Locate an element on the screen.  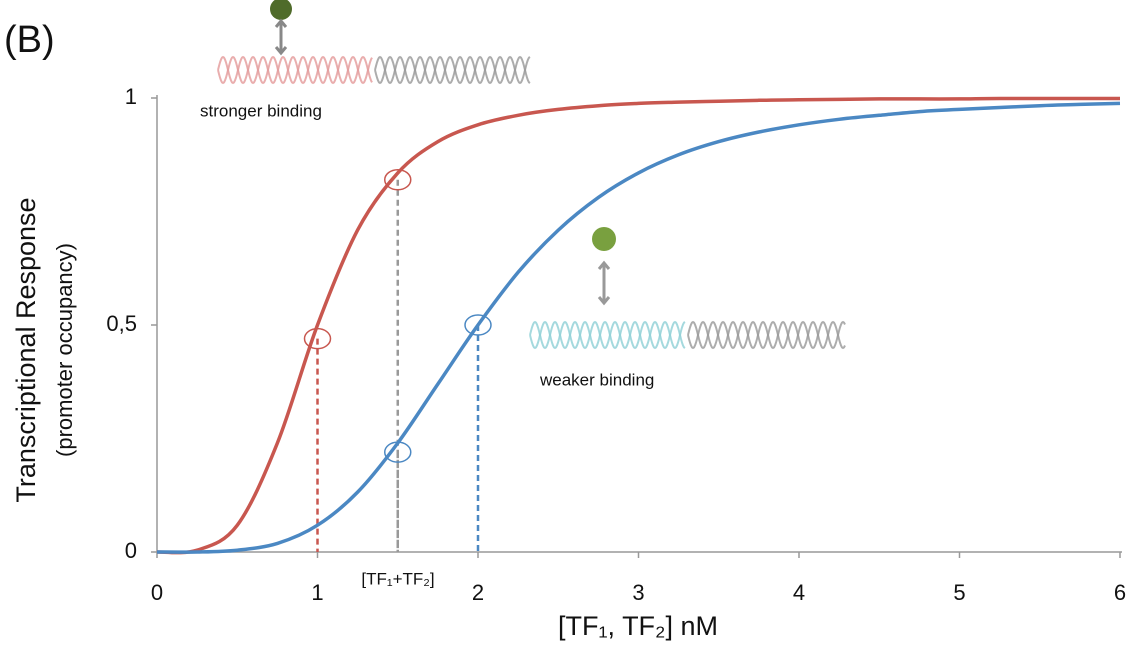
x-axis-label: [TF₁, TF₂] nM is located at coordinates (638, 626).